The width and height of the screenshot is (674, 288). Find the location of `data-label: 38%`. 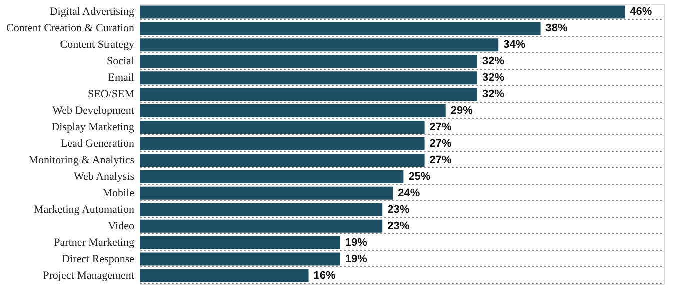

data-label: 38% is located at coordinates (557, 28).